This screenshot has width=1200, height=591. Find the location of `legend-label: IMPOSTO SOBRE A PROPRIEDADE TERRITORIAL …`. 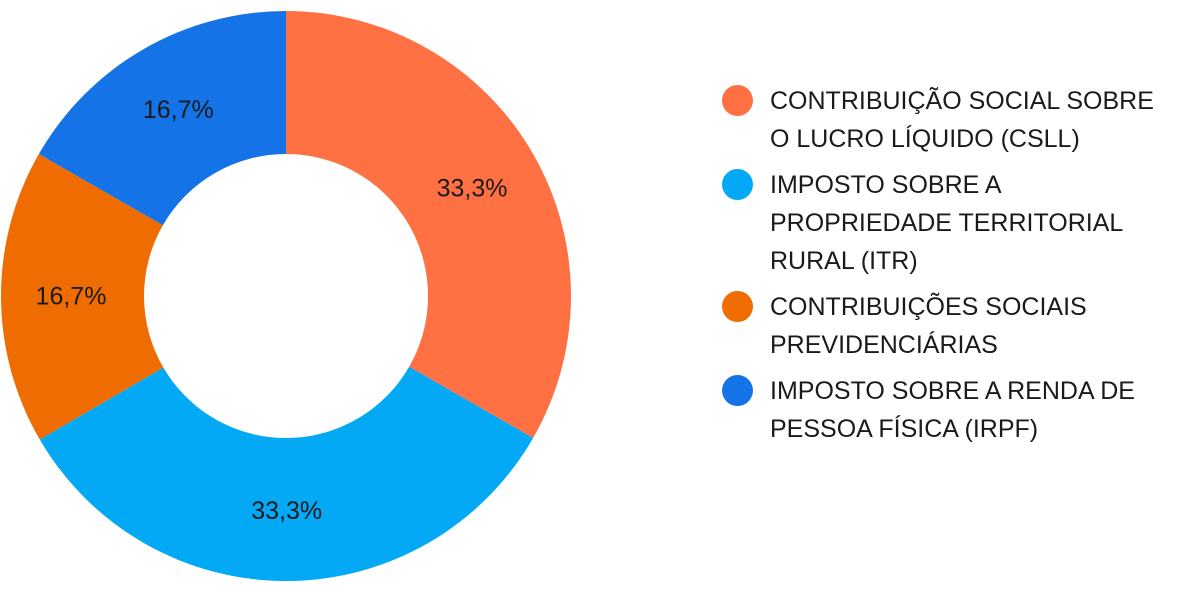

legend-label: IMPOSTO SOBRE A PROPRIEDADE TERRITORIAL … is located at coordinates (946, 223).